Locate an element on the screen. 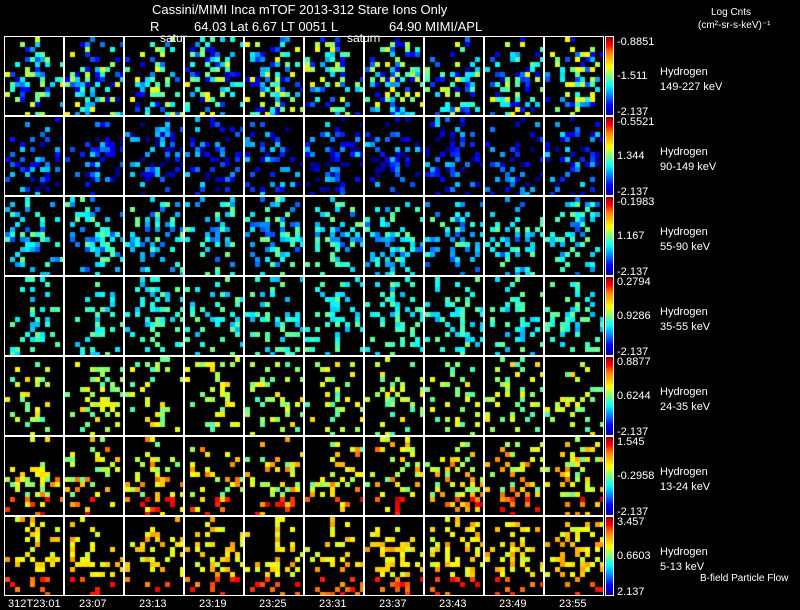 The width and height of the screenshot is (800, 610). row-energy-label: 5-13 keV is located at coordinates (682, 567).